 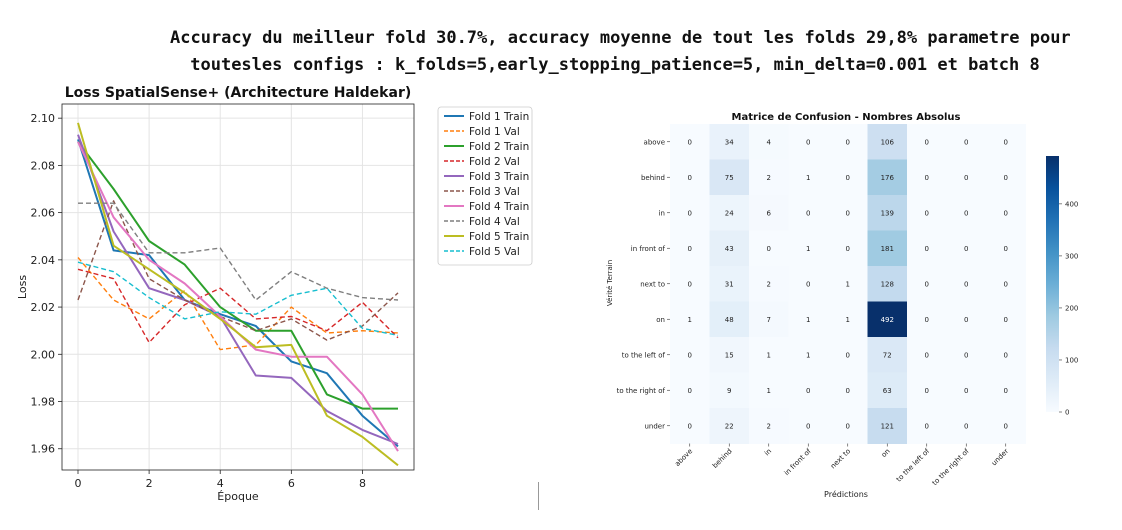 I want to click on confusion-x-tick-label: to the left of, so click(x=913, y=465).